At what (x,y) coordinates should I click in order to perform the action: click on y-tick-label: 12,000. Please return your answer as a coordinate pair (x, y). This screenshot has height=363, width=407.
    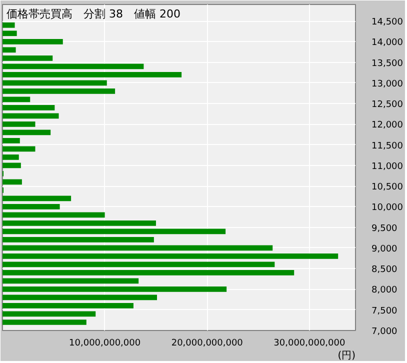
    Looking at the image, I should click on (388, 125).